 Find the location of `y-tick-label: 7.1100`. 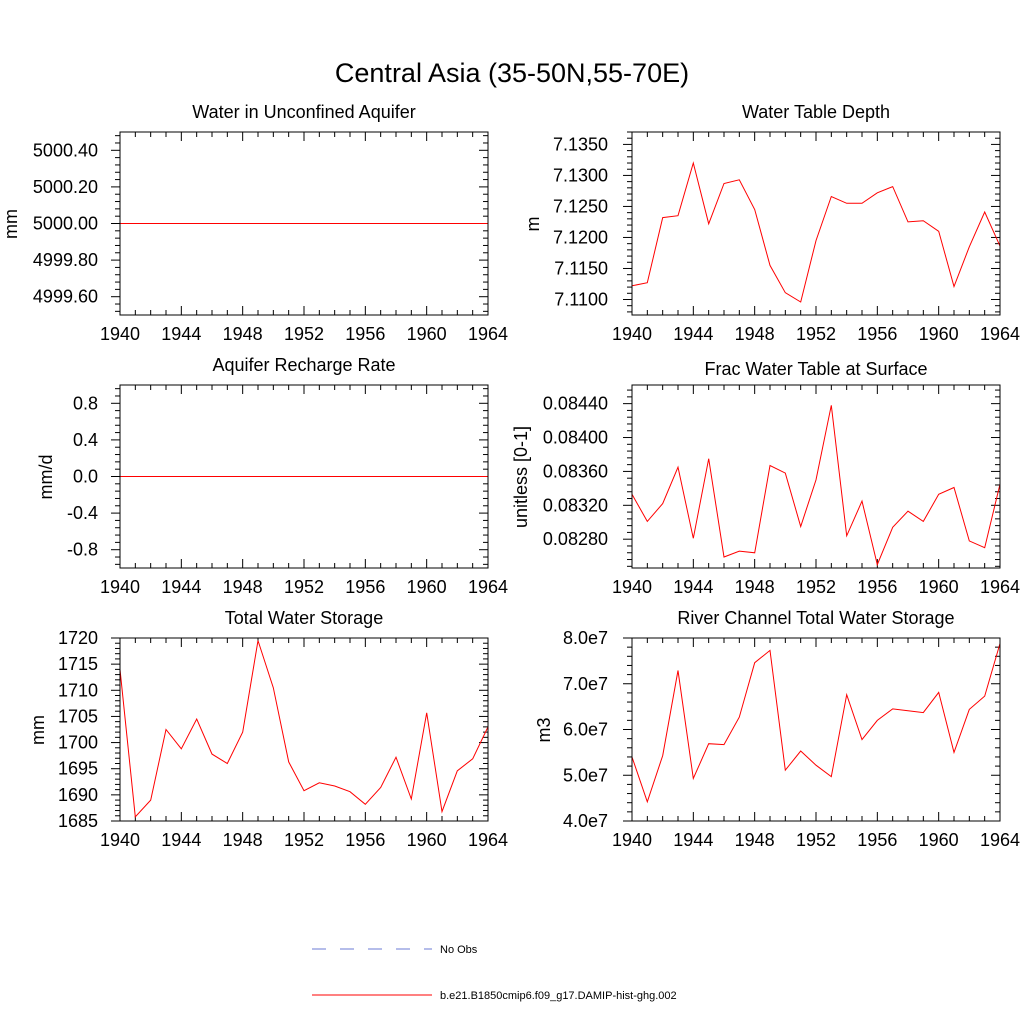

y-tick-label: 7.1100 is located at coordinates (581, 299).